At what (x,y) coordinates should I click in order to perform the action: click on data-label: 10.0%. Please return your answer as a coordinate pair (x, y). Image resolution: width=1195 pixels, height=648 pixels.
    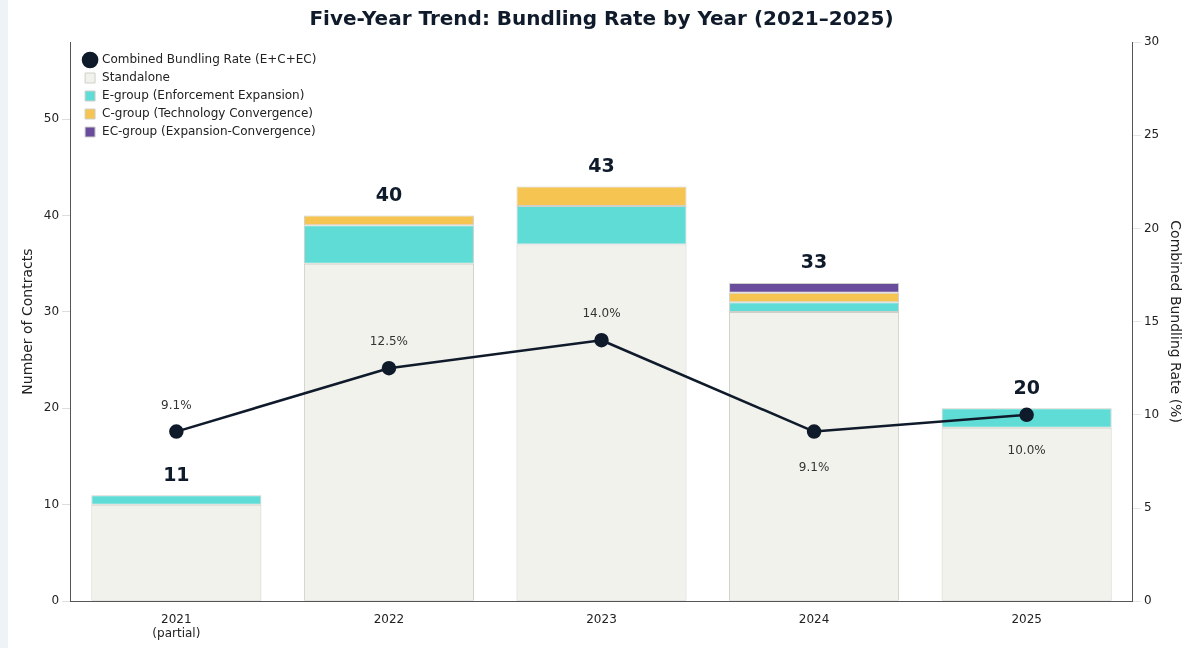
    Looking at the image, I should click on (1026, 449).